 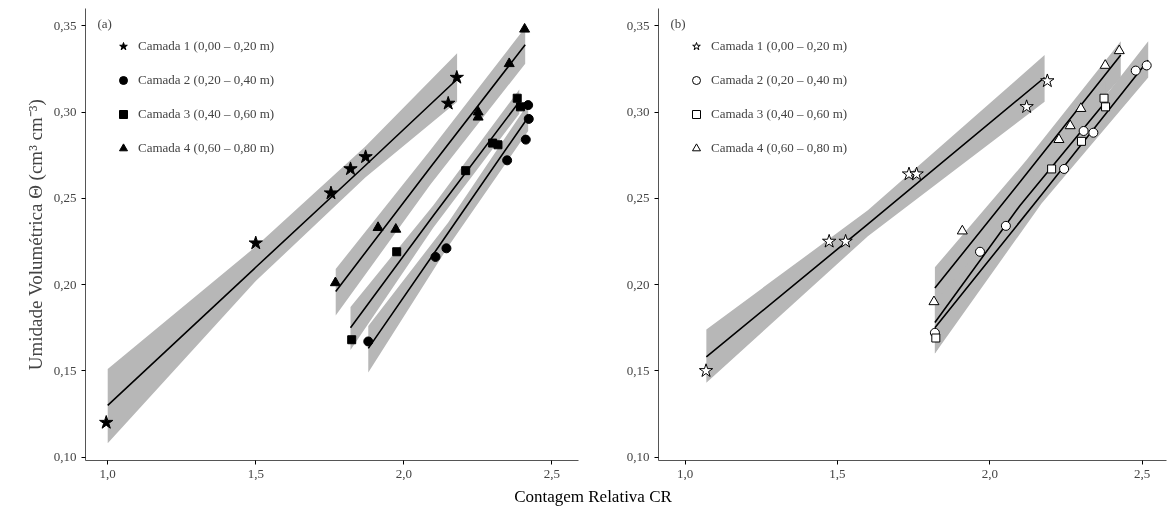 I want to click on annotation: (a), so click(x=104, y=23).